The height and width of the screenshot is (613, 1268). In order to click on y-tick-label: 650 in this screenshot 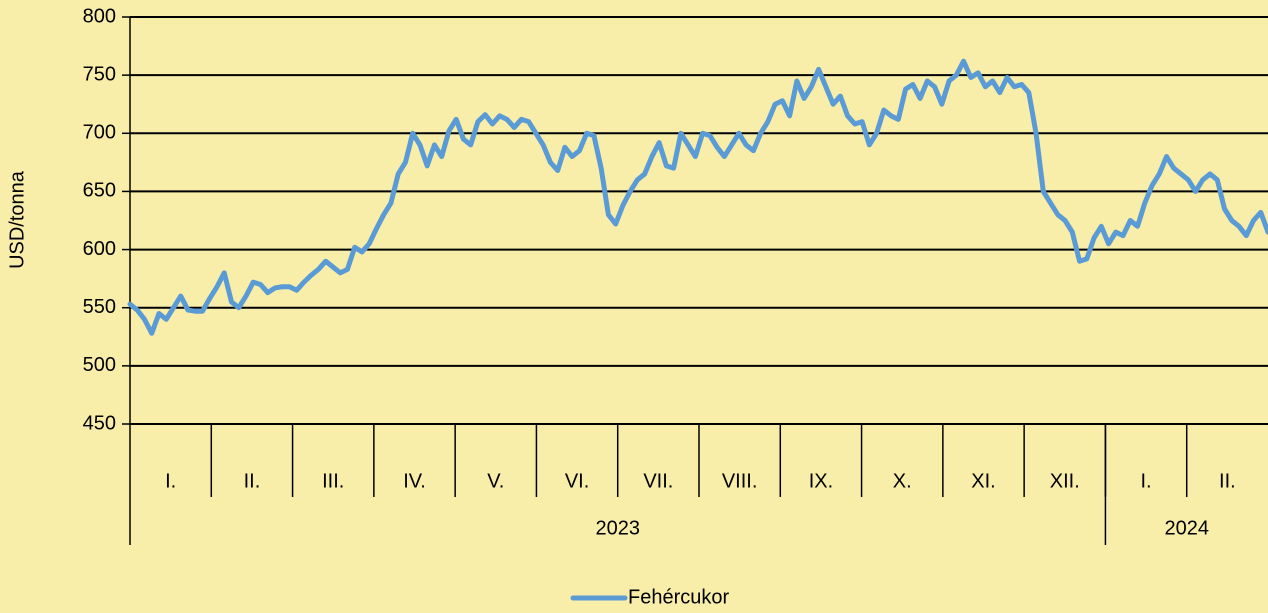, I will do `click(99, 191)`.